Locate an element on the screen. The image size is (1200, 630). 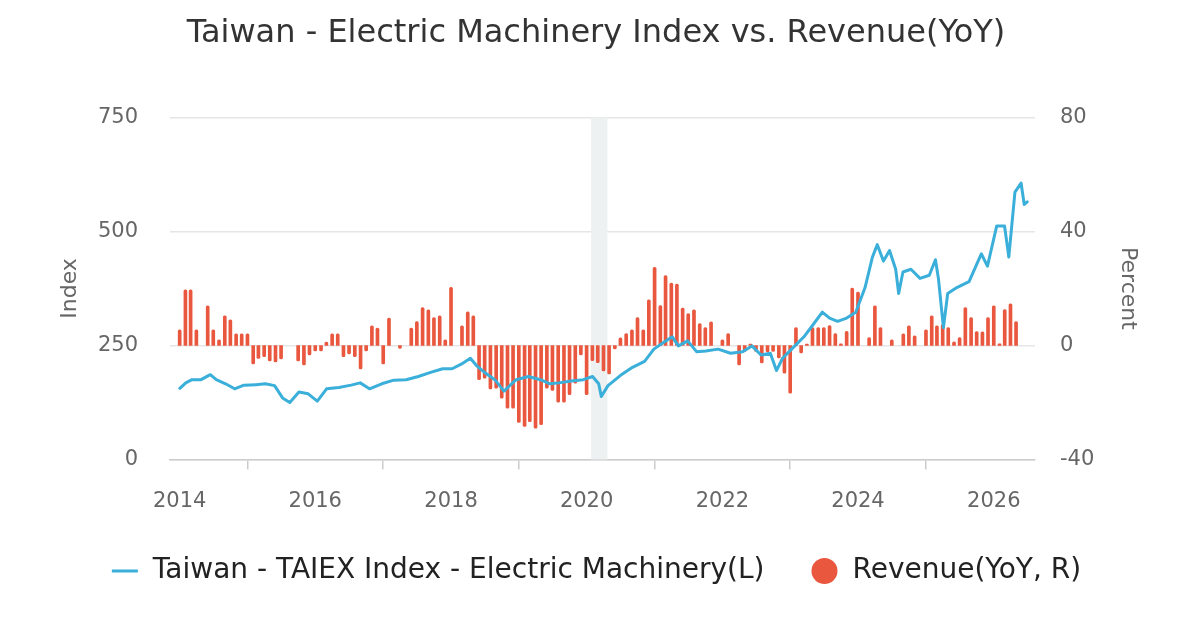
x-tick-label: 2018 is located at coordinates (451, 499).